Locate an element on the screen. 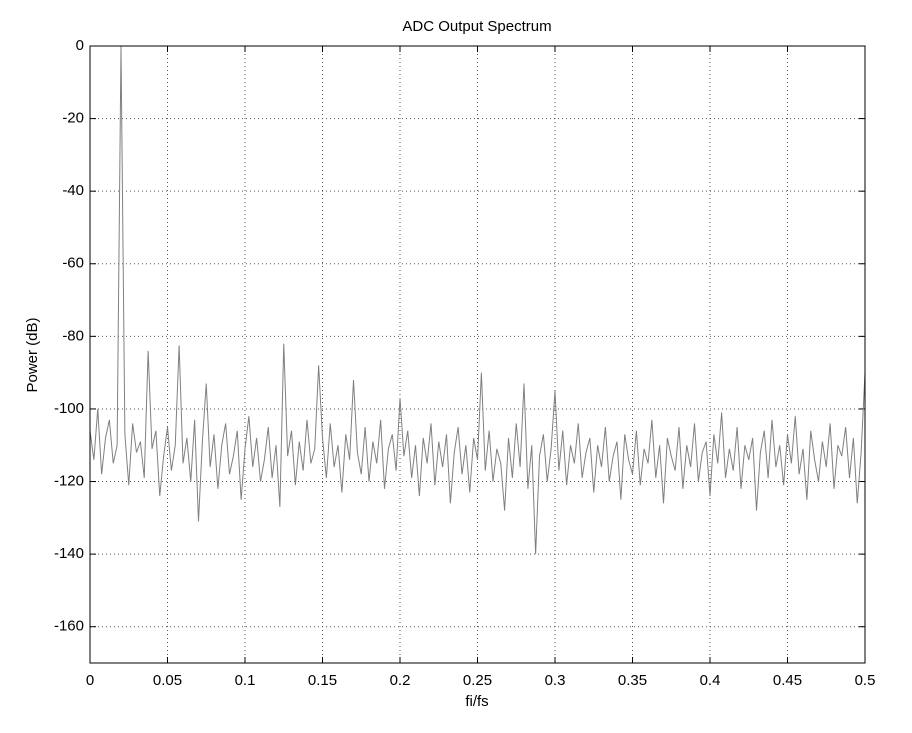 The height and width of the screenshot is (733, 912). chart-title: ADC Output Spectrum is located at coordinates (476, 26).